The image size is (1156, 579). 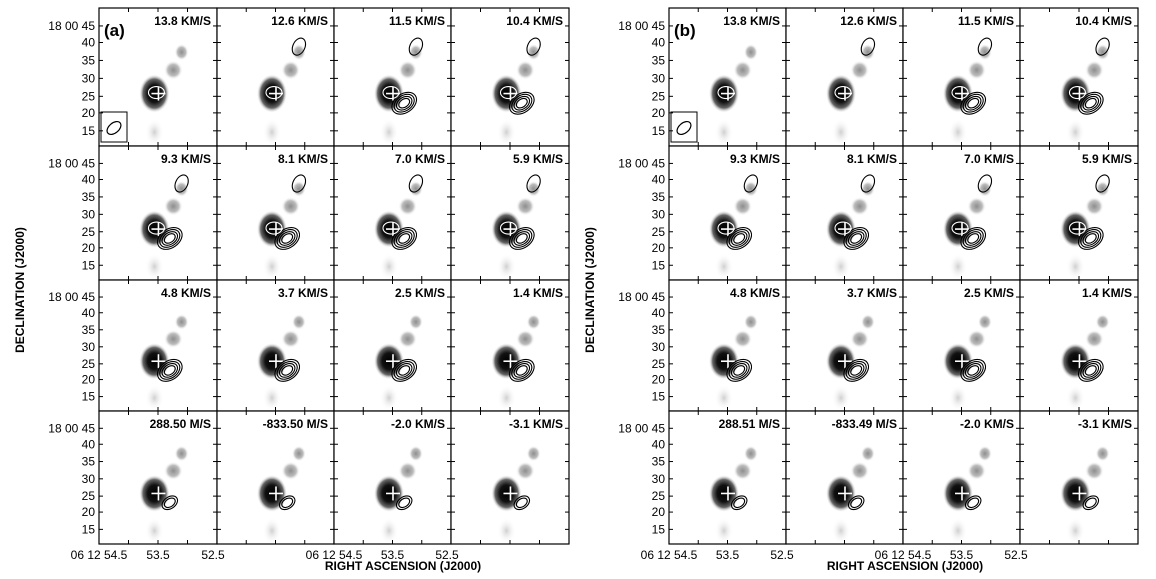 I want to click on velocity-label: 3.7 KM/S, so click(x=872, y=293).